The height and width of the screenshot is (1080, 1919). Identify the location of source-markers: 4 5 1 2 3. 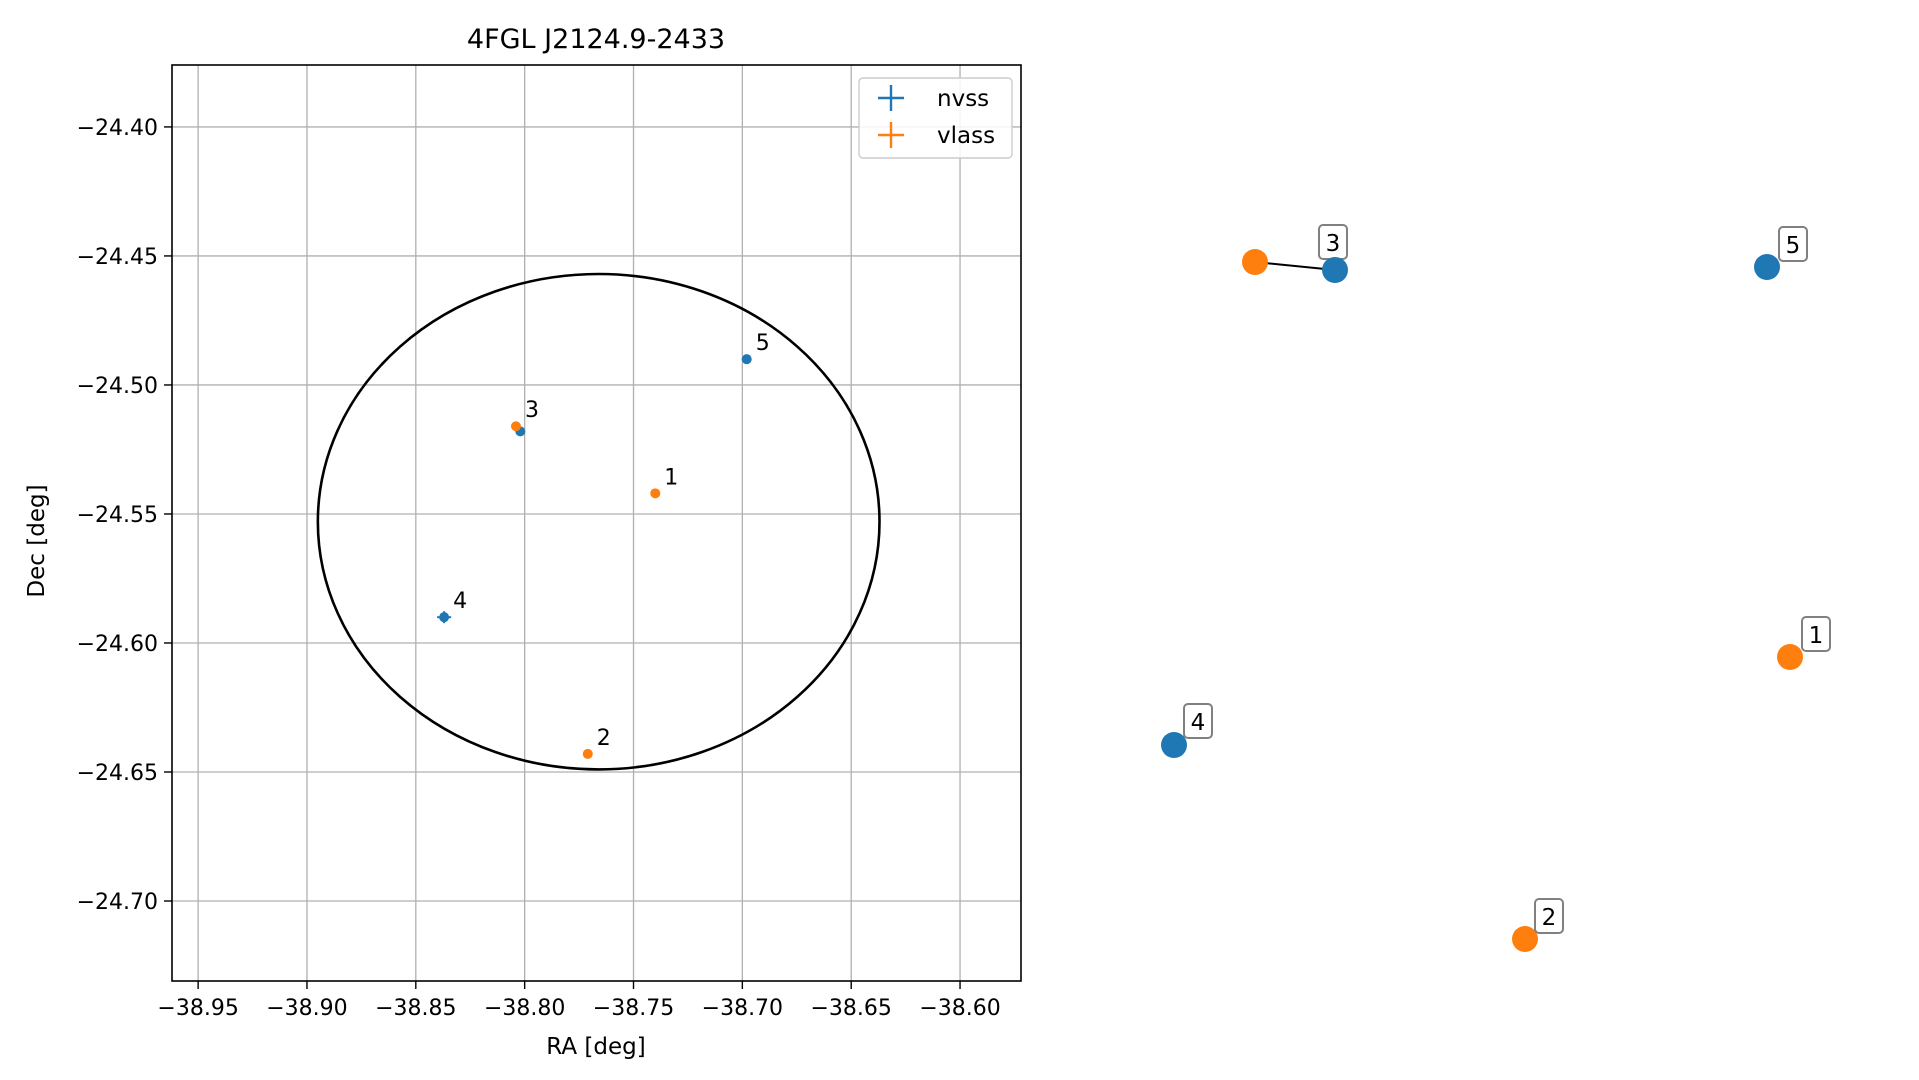
(603, 545).